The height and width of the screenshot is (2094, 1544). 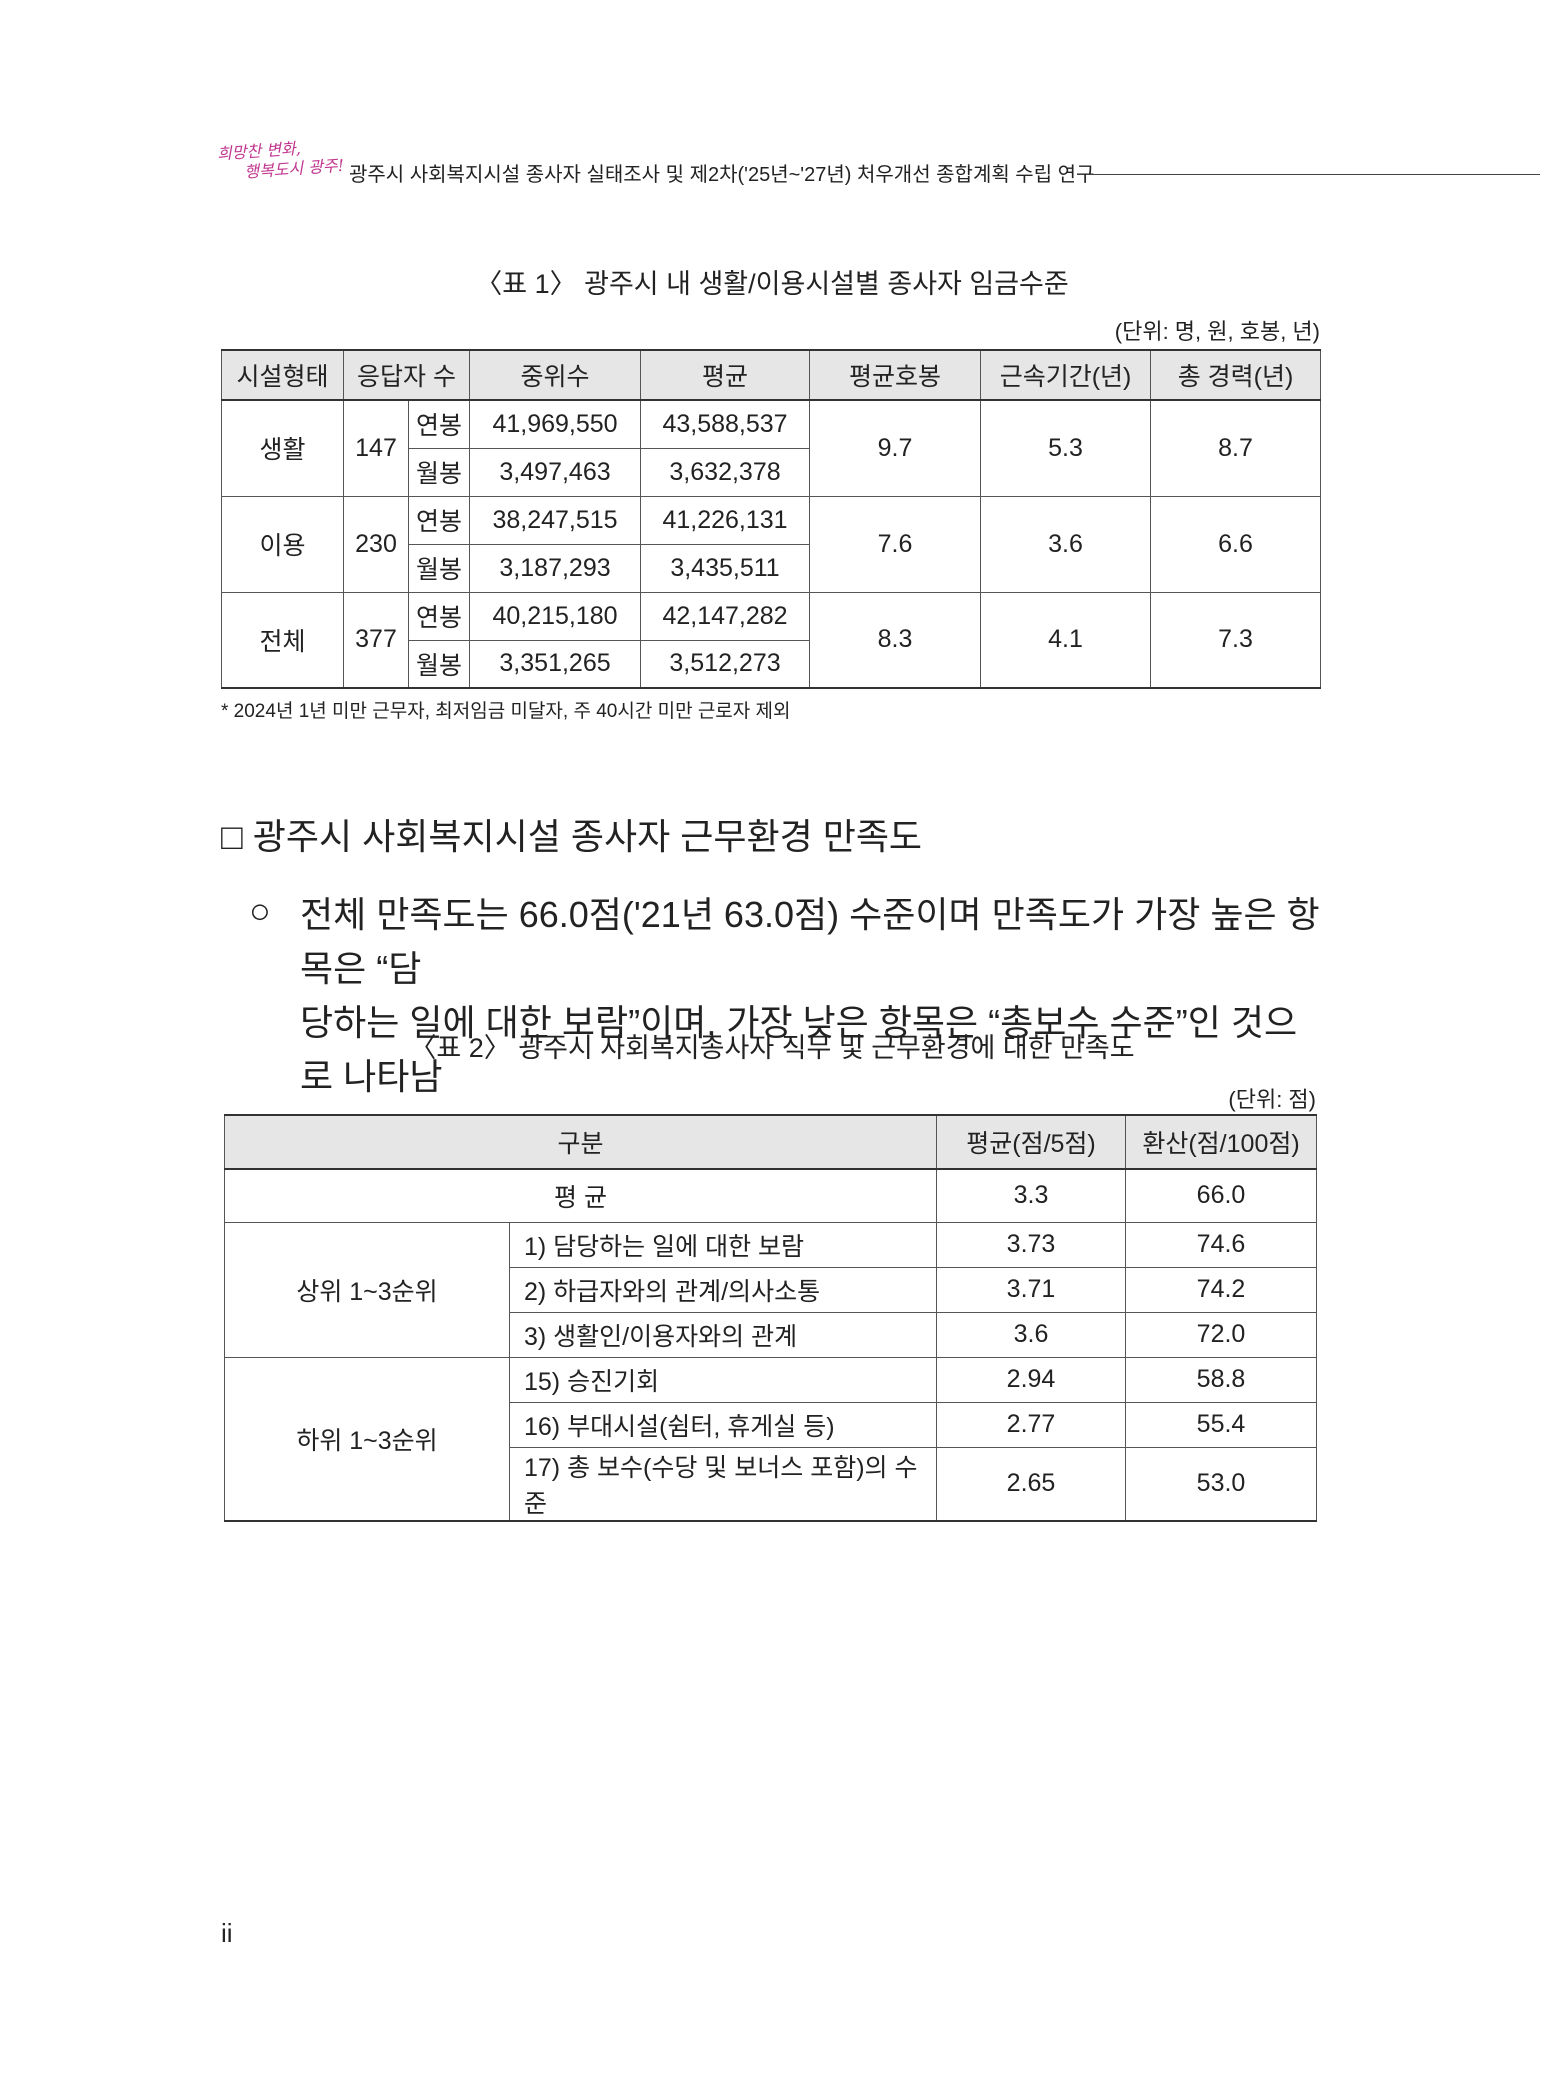 I want to click on header-cell: 환산(점/100점), so click(x=1221, y=1142).